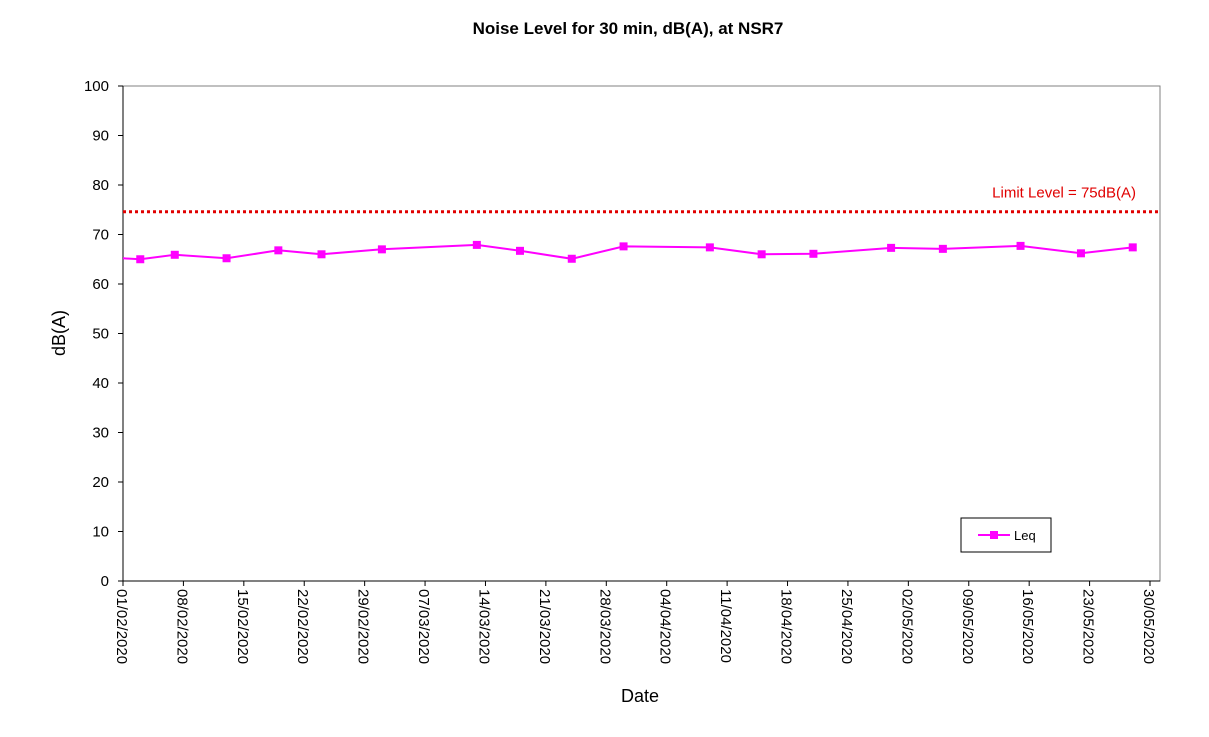 This screenshot has width=1209, height=737. I want to click on y-tick-label: 20, so click(100, 482).